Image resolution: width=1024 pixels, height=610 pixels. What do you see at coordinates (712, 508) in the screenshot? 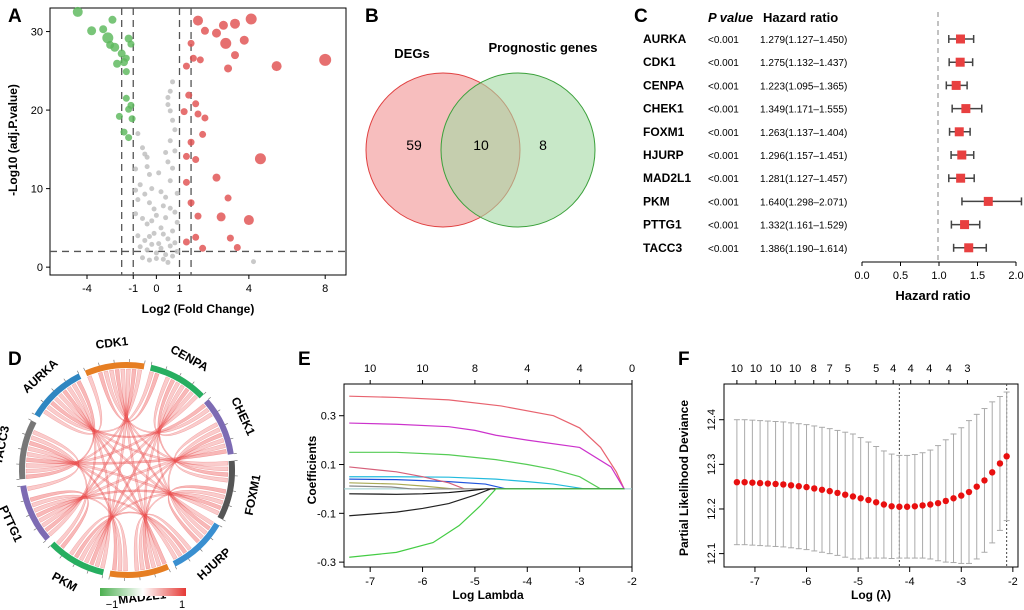
I see `cv-ytick-label: 12.2` at bounding box center [712, 508].